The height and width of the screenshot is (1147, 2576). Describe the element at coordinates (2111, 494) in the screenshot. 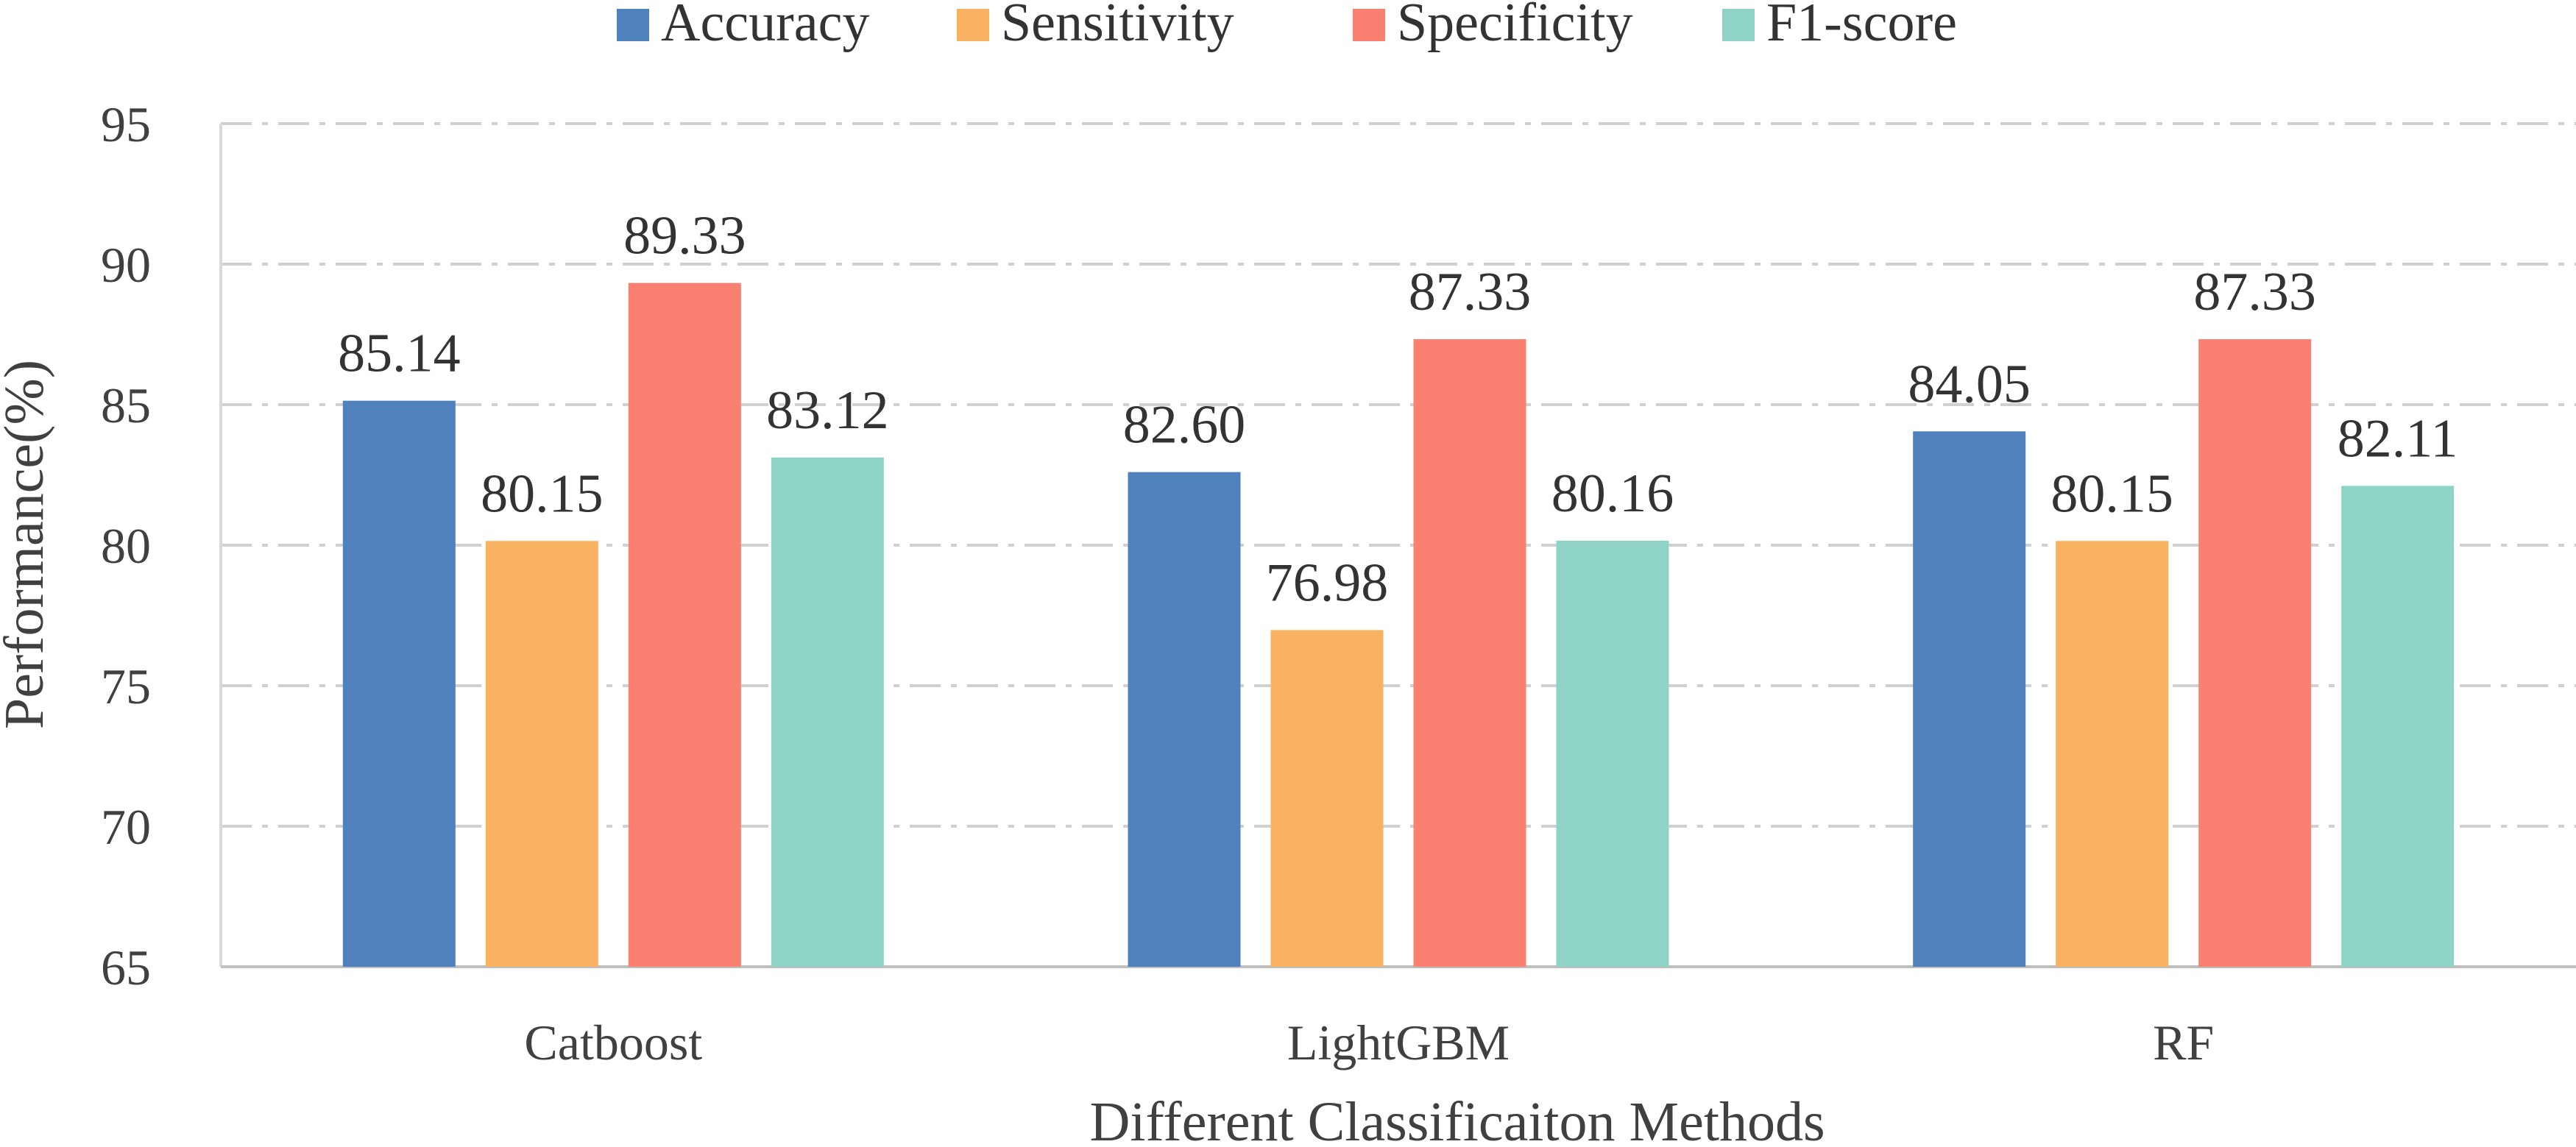

I see `data-label-rf-sensitivity: 80.15` at that location.